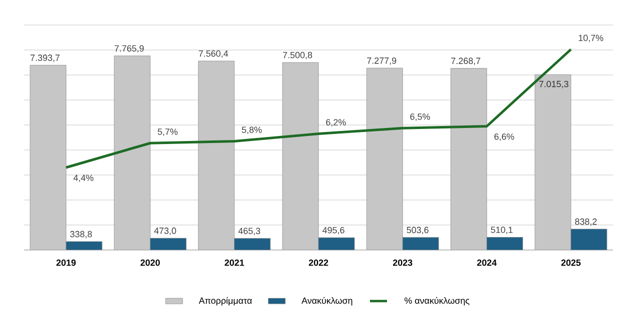 Image resolution: width=642 pixels, height=327 pixels. What do you see at coordinates (225, 301) in the screenshot?
I see `legend-label: Απορρίμματα` at bounding box center [225, 301].